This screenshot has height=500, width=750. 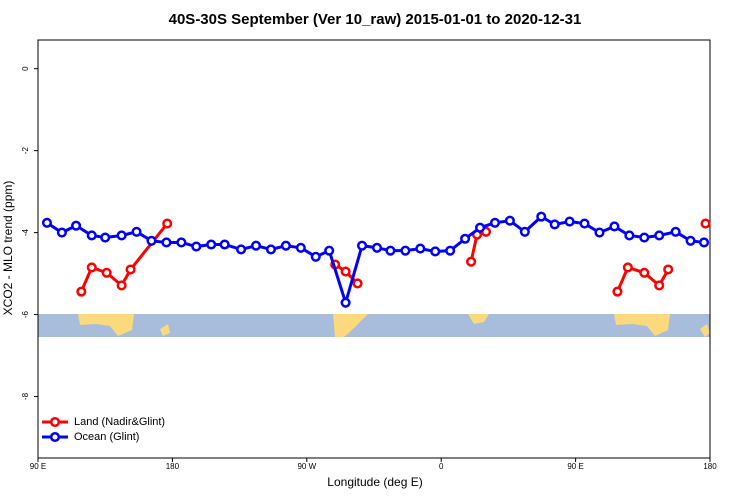 I want to click on legend-label: Land (Nadir&Glint), so click(x=119, y=422).